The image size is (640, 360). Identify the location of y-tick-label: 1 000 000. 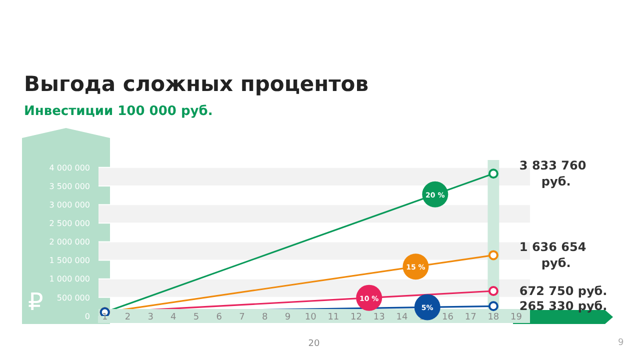
(69, 279).